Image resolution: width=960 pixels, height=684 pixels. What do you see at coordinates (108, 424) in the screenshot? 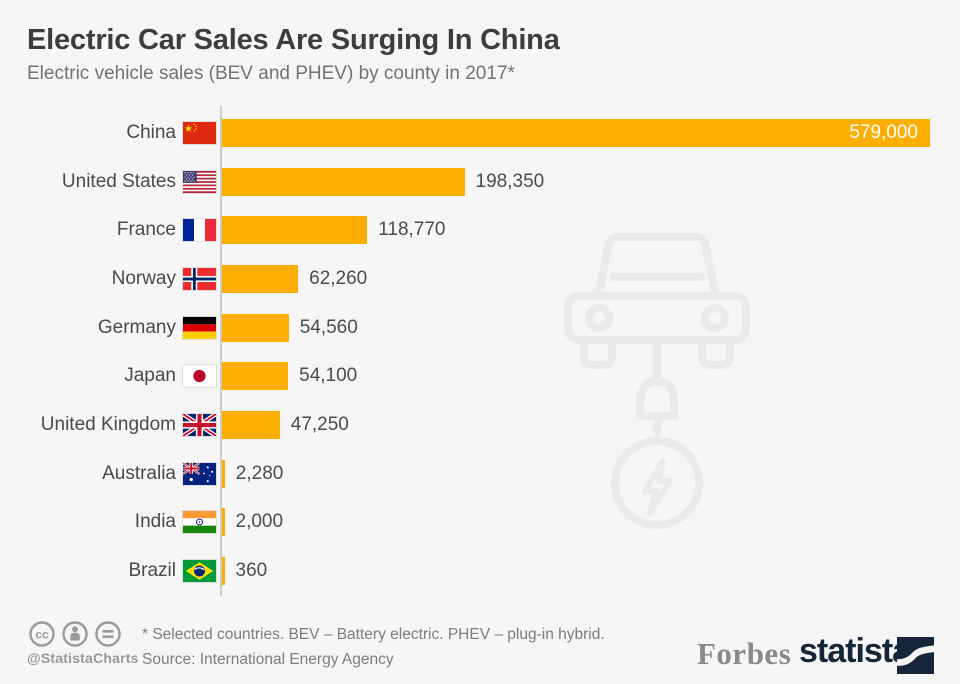
I see `country-label: United Kingdom` at bounding box center [108, 424].